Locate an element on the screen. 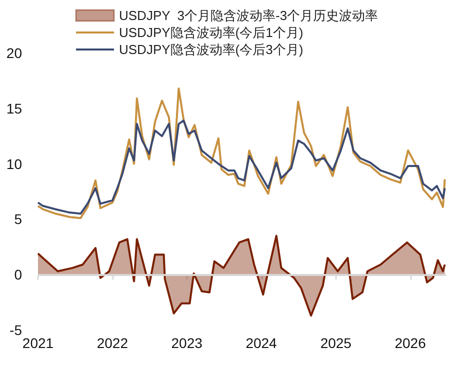  x-tick-label: 2023 is located at coordinates (187, 343).